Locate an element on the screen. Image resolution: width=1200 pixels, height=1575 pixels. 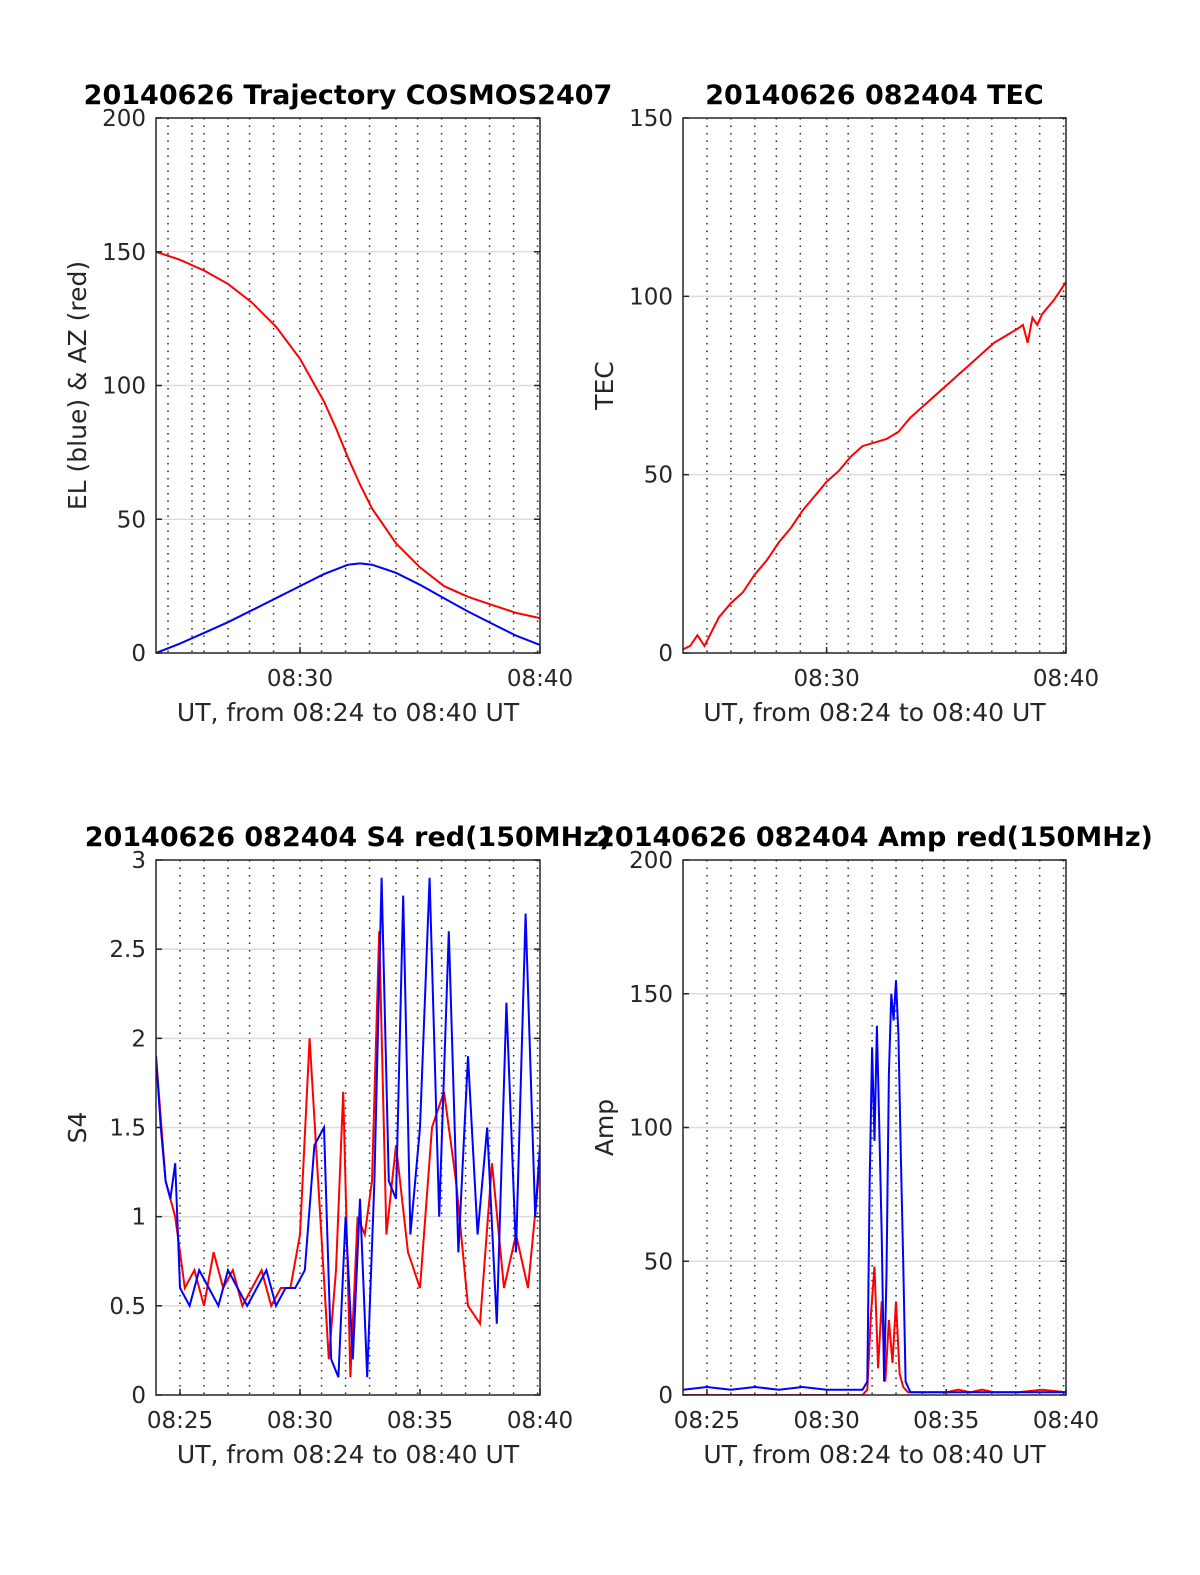
y-tick-label: 2 is located at coordinates (138, 1039).